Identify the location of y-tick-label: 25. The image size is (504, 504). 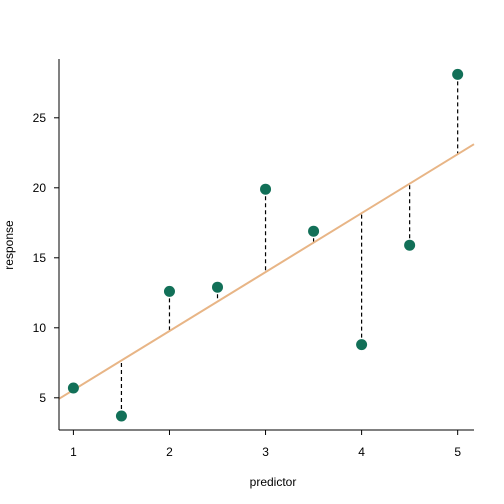
(40, 118).